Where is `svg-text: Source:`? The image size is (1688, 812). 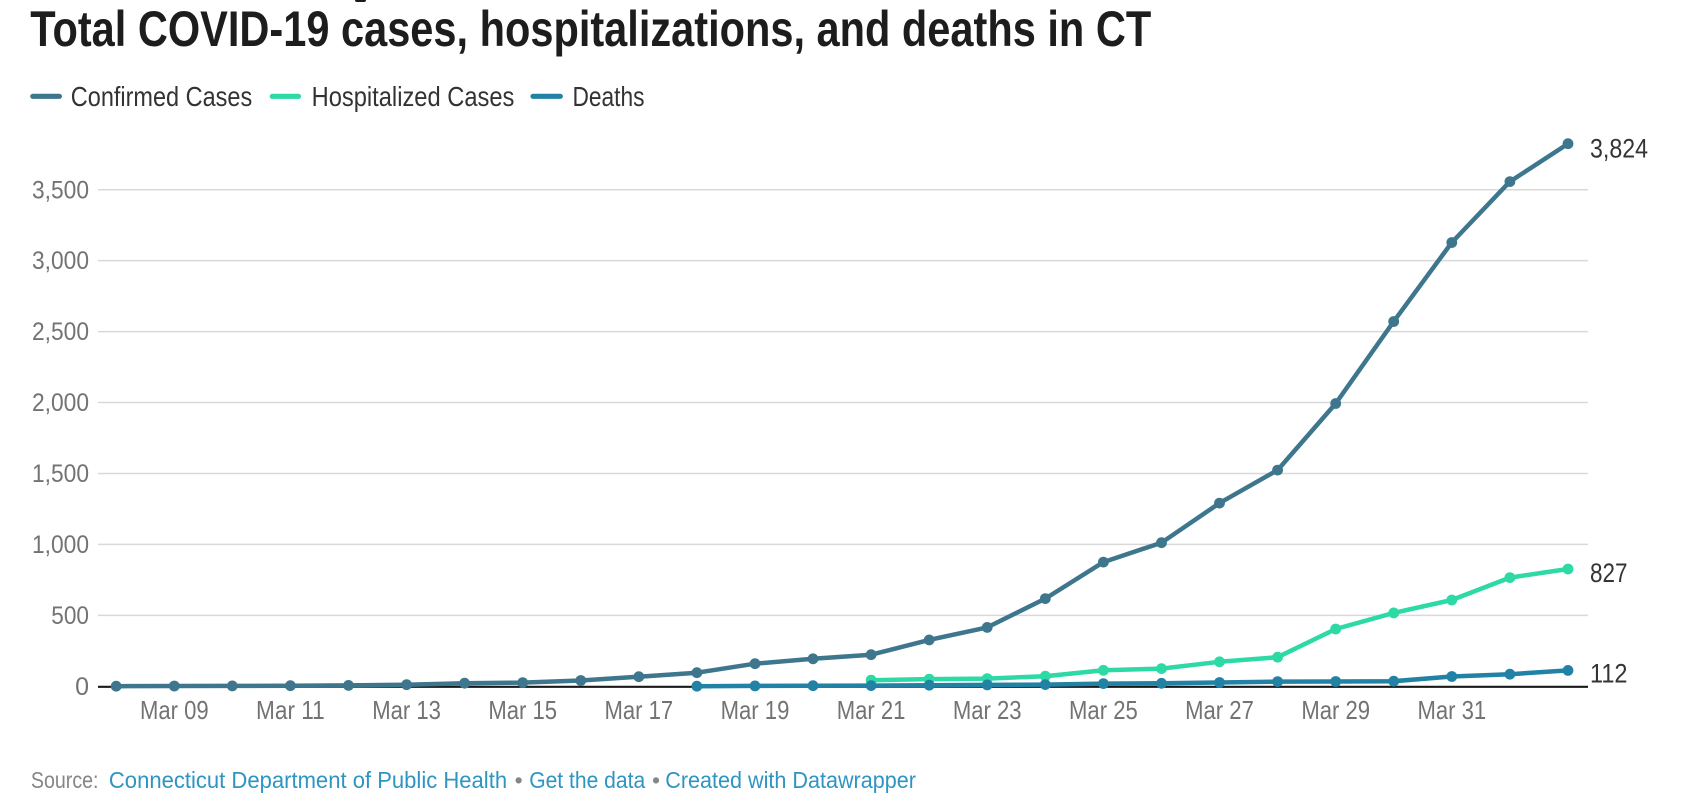
svg-text: Source: is located at coordinates (65, 780).